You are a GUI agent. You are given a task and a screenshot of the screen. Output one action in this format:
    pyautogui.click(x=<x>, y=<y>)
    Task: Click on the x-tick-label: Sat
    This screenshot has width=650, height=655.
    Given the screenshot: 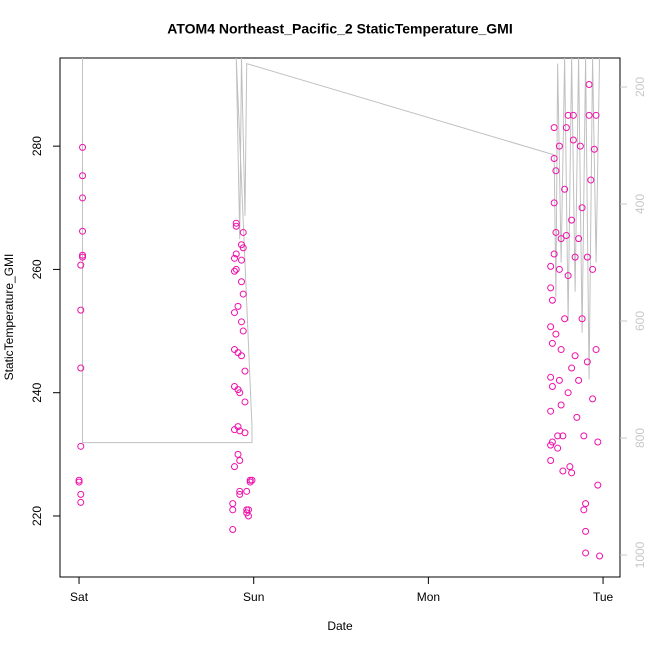 What is the action you would take?
    pyautogui.click(x=79, y=597)
    